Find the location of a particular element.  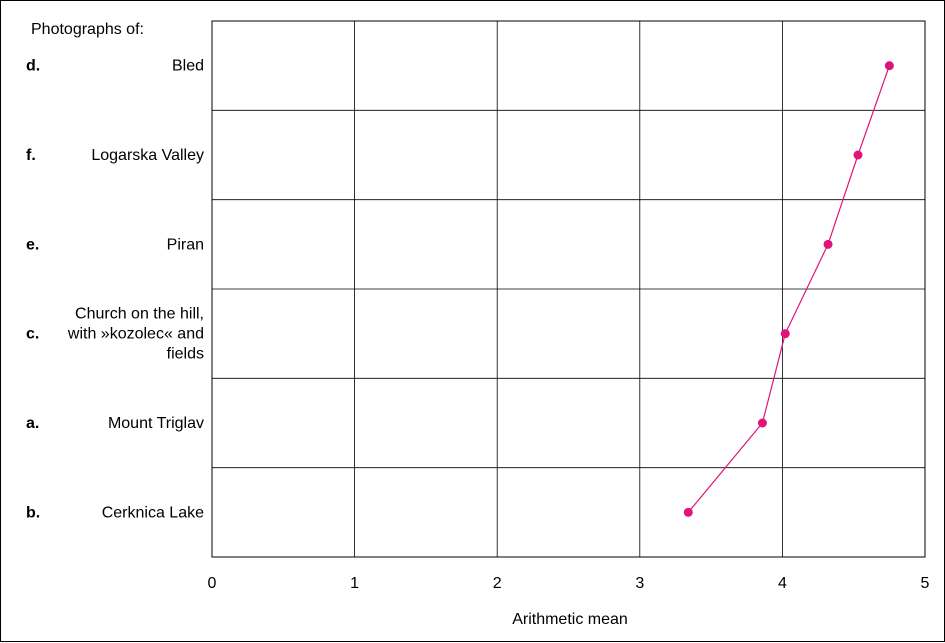

x-tick-label: 5 is located at coordinates (925, 583).